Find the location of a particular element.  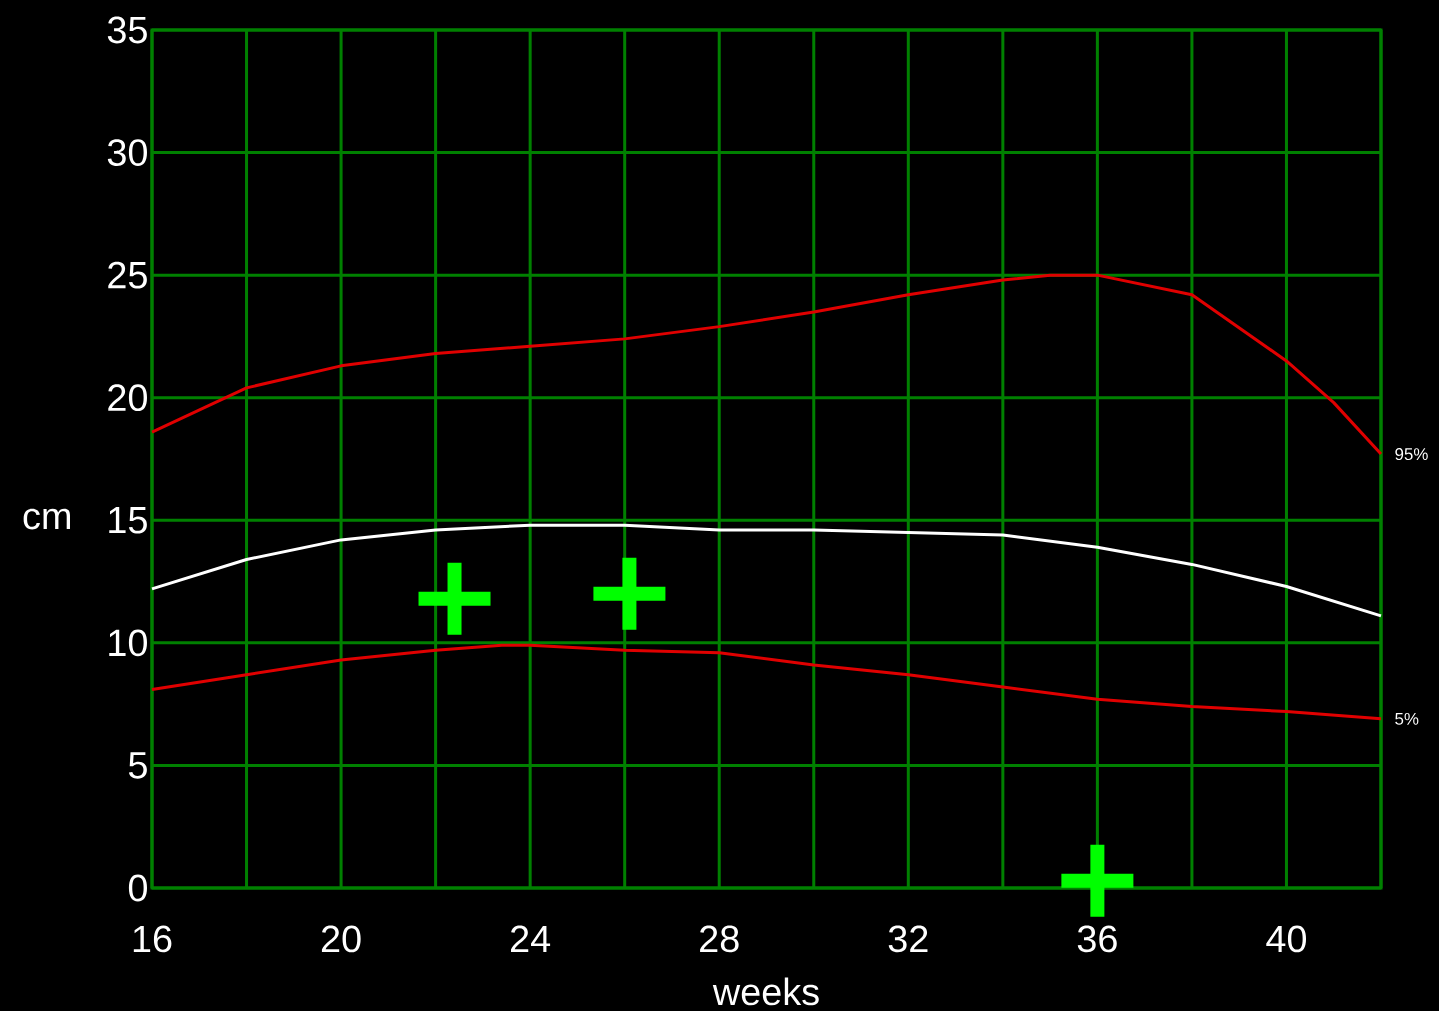

x-tick-label: 24 is located at coordinates (531, 938).